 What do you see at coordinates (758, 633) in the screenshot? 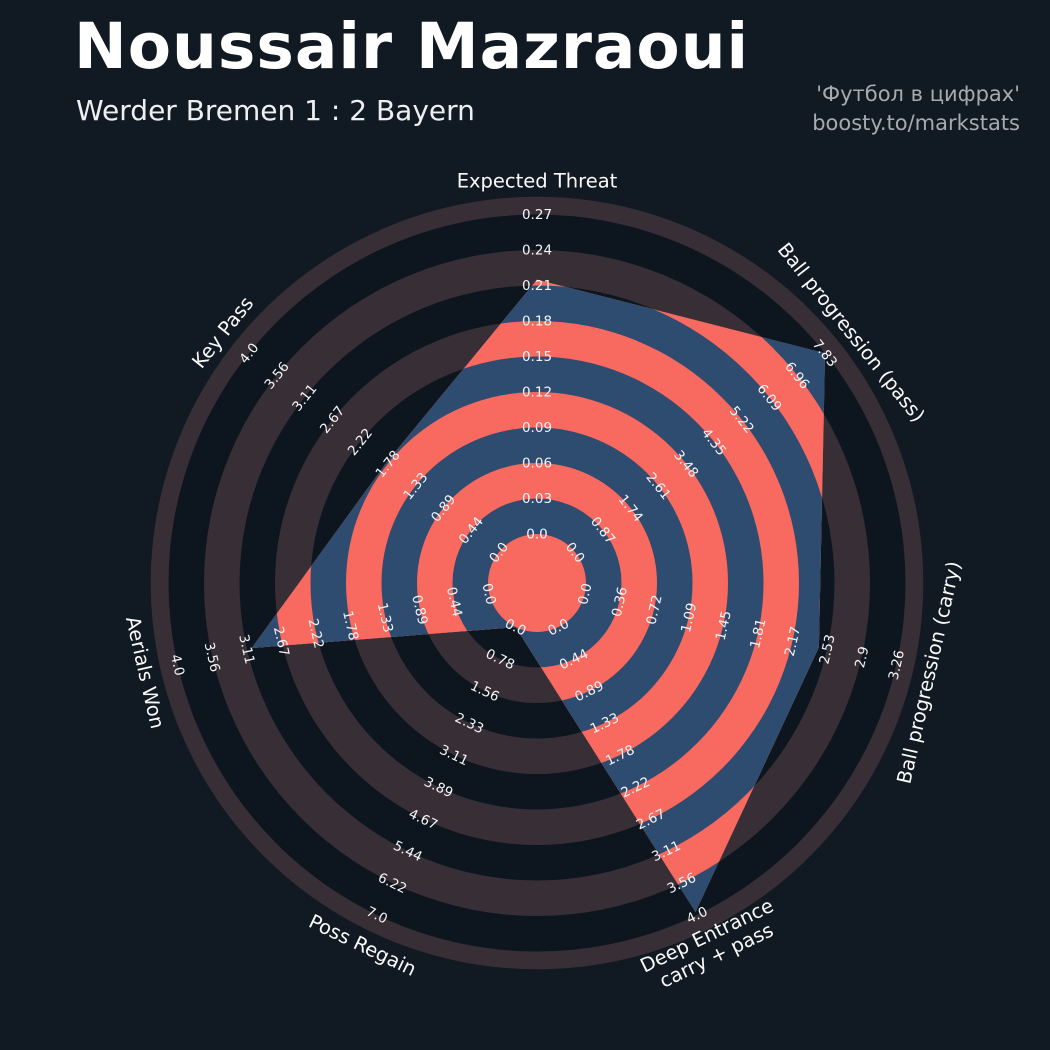
I see `tick-label: 1.81` at bounding box center [758, 633].